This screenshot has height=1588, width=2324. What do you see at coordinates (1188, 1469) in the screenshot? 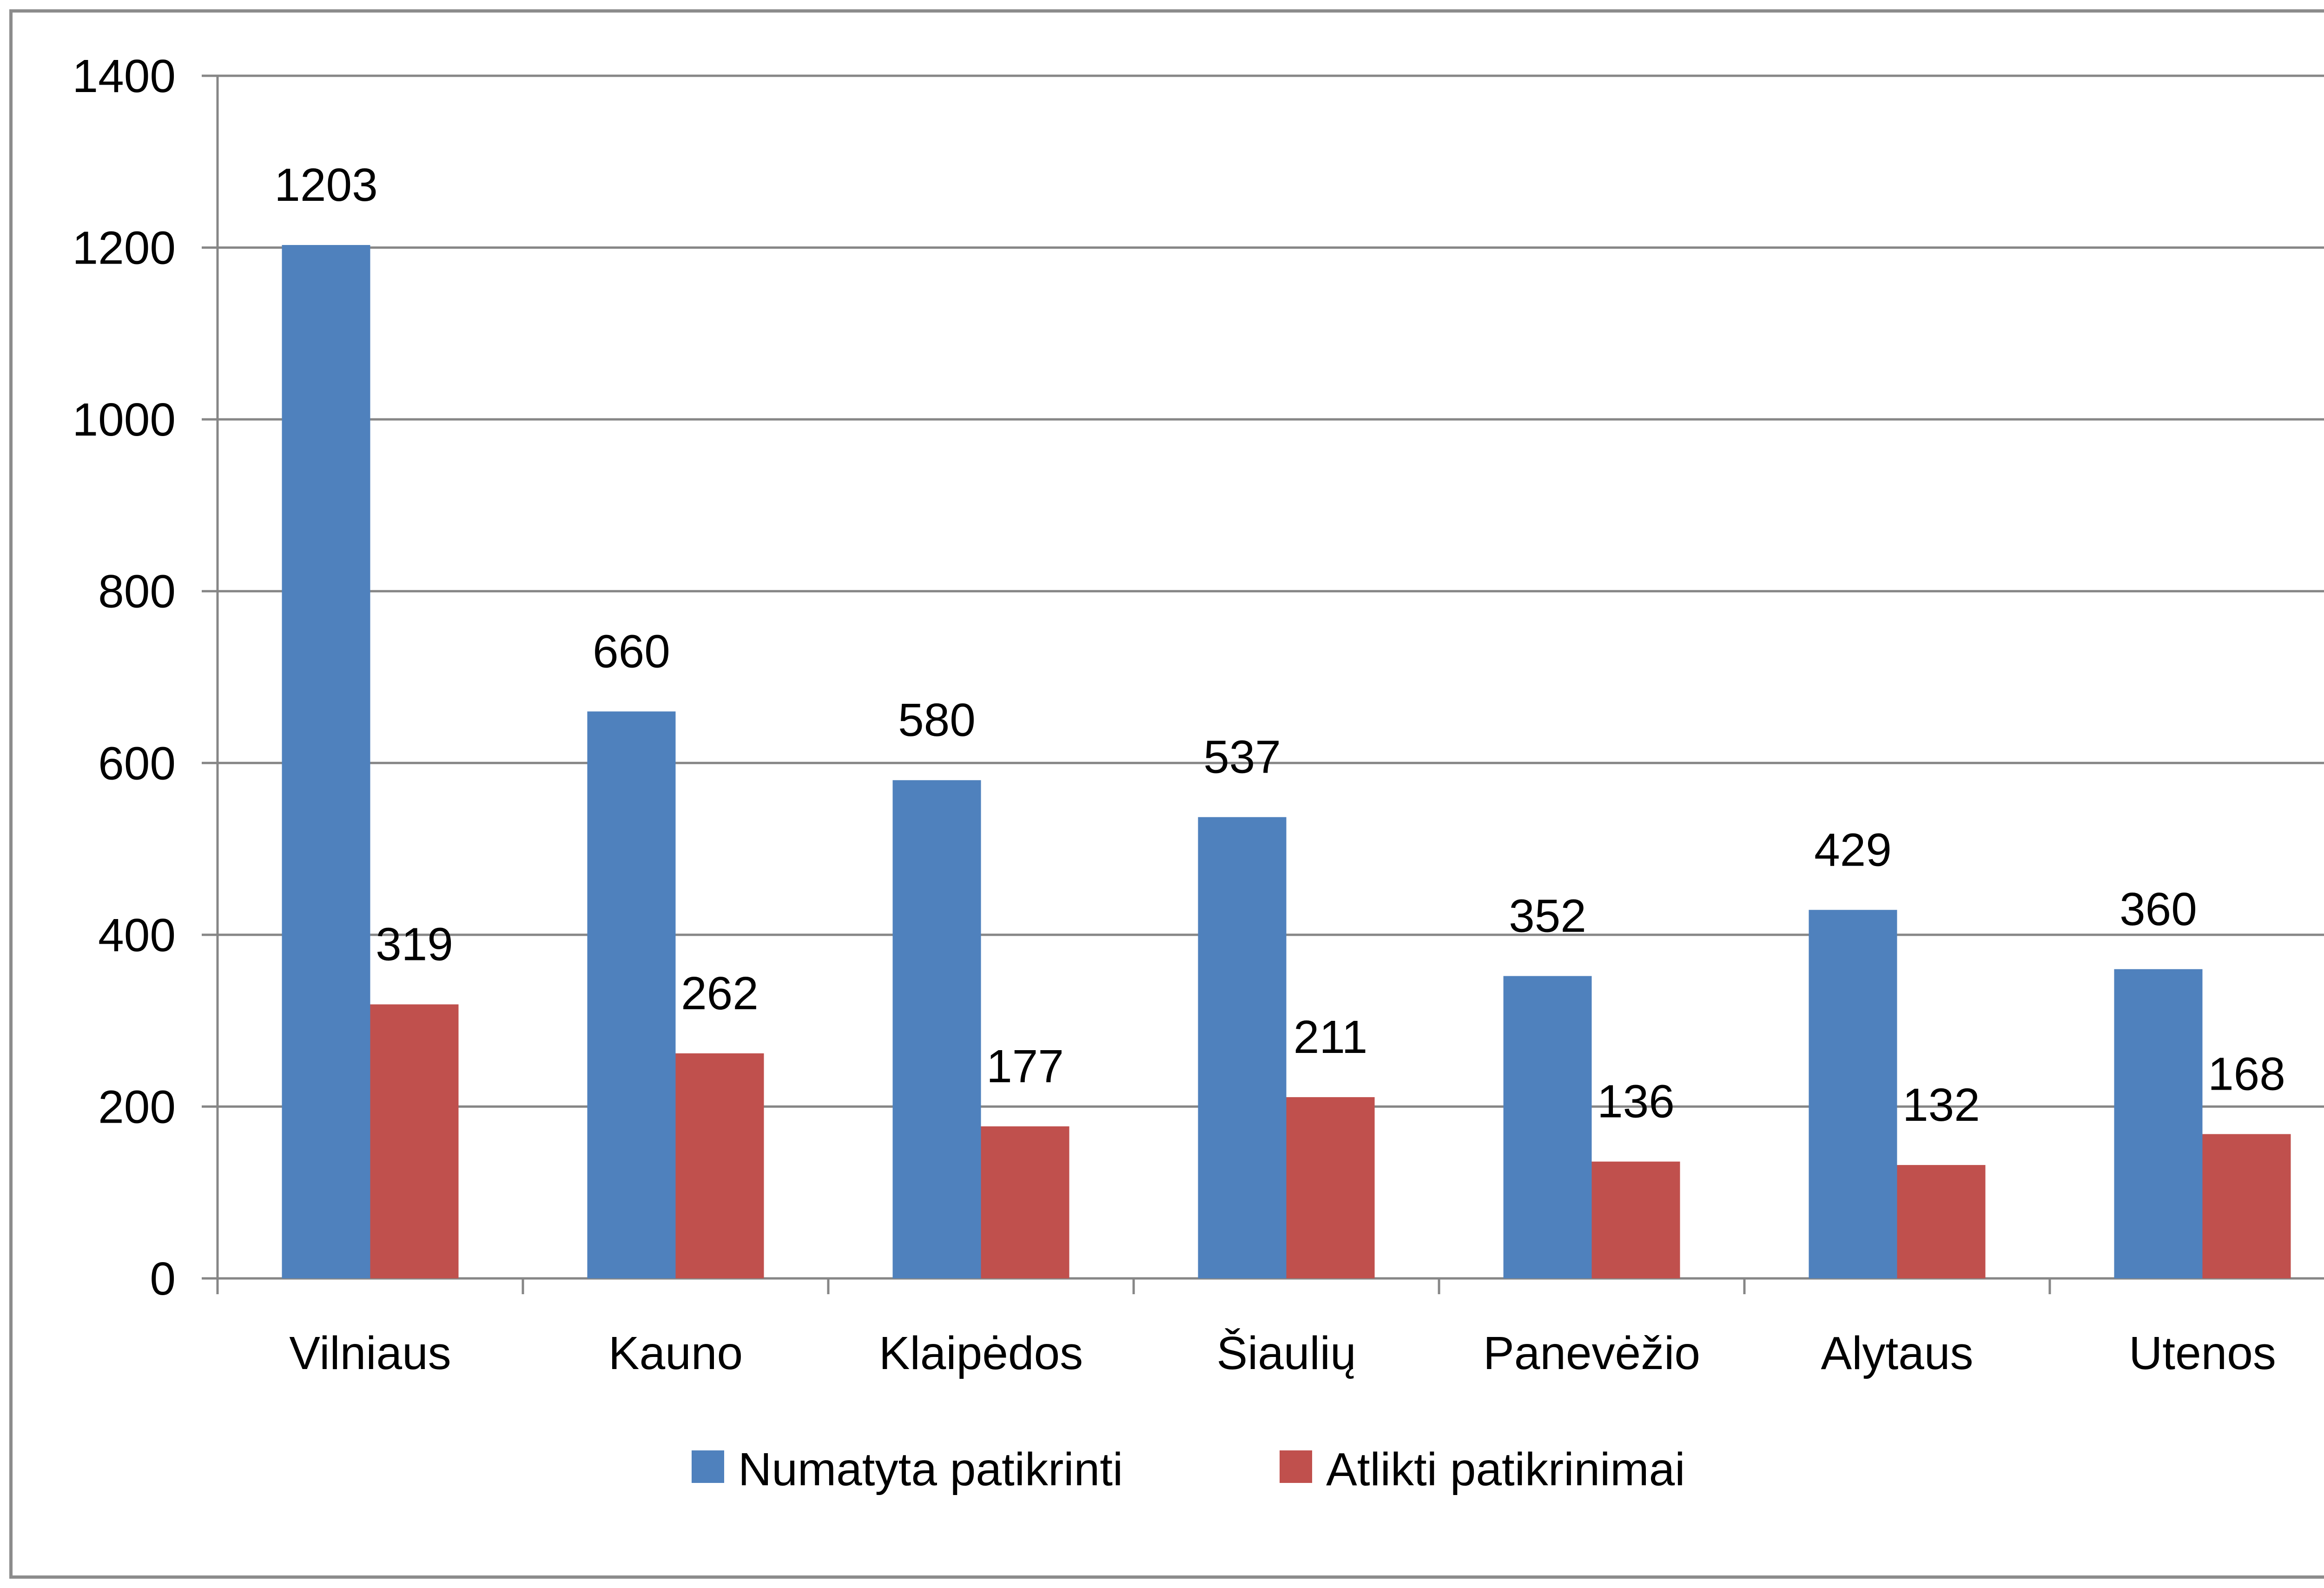
I see `legend: Numatyta patikrinti Atlikti patikrinimai` at bounding box center [1188, 1469].